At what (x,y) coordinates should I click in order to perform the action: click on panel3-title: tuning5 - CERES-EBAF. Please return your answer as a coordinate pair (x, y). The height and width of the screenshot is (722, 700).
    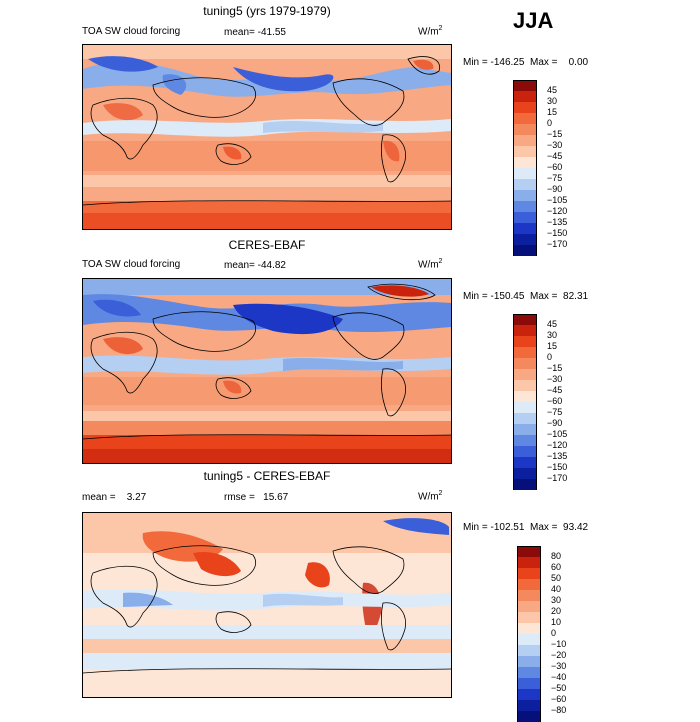
    Looking at the image, I should click on (267, 476).